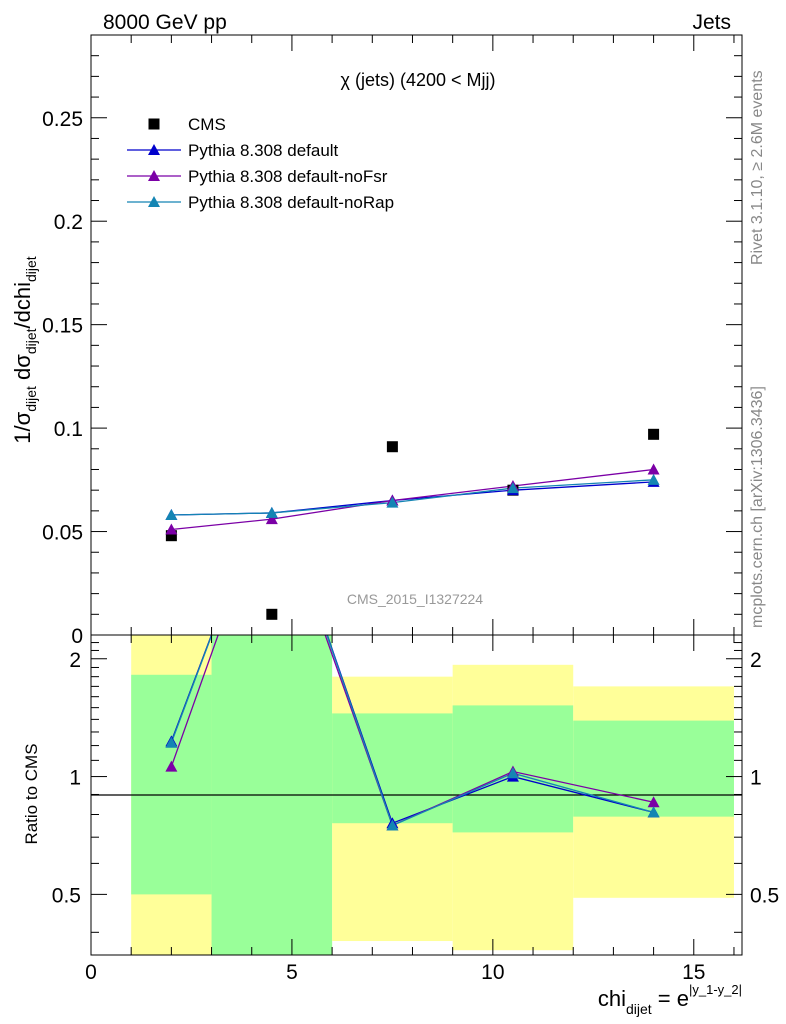  Describe the element at coordinates (756, 660) in the screenshot. I see `ratio-y-tick-label-right: 2` at that location.